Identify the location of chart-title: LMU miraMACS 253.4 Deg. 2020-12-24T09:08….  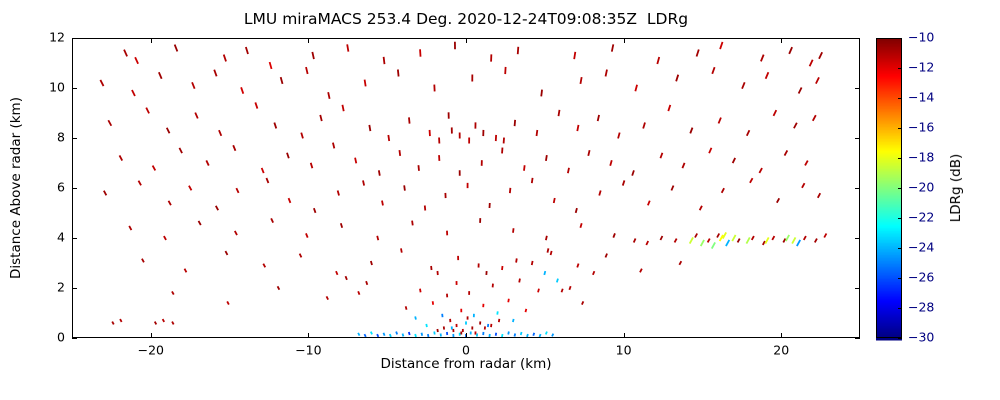
(466, 19).